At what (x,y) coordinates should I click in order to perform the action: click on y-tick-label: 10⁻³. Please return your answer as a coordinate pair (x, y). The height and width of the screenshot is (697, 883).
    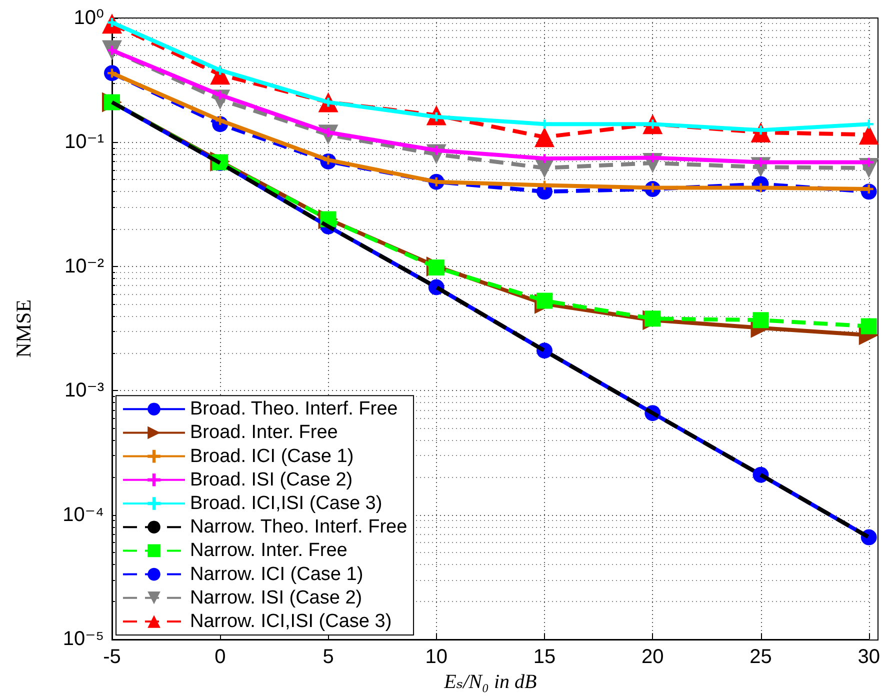
    Looking at the image, I should click on (84, 391).